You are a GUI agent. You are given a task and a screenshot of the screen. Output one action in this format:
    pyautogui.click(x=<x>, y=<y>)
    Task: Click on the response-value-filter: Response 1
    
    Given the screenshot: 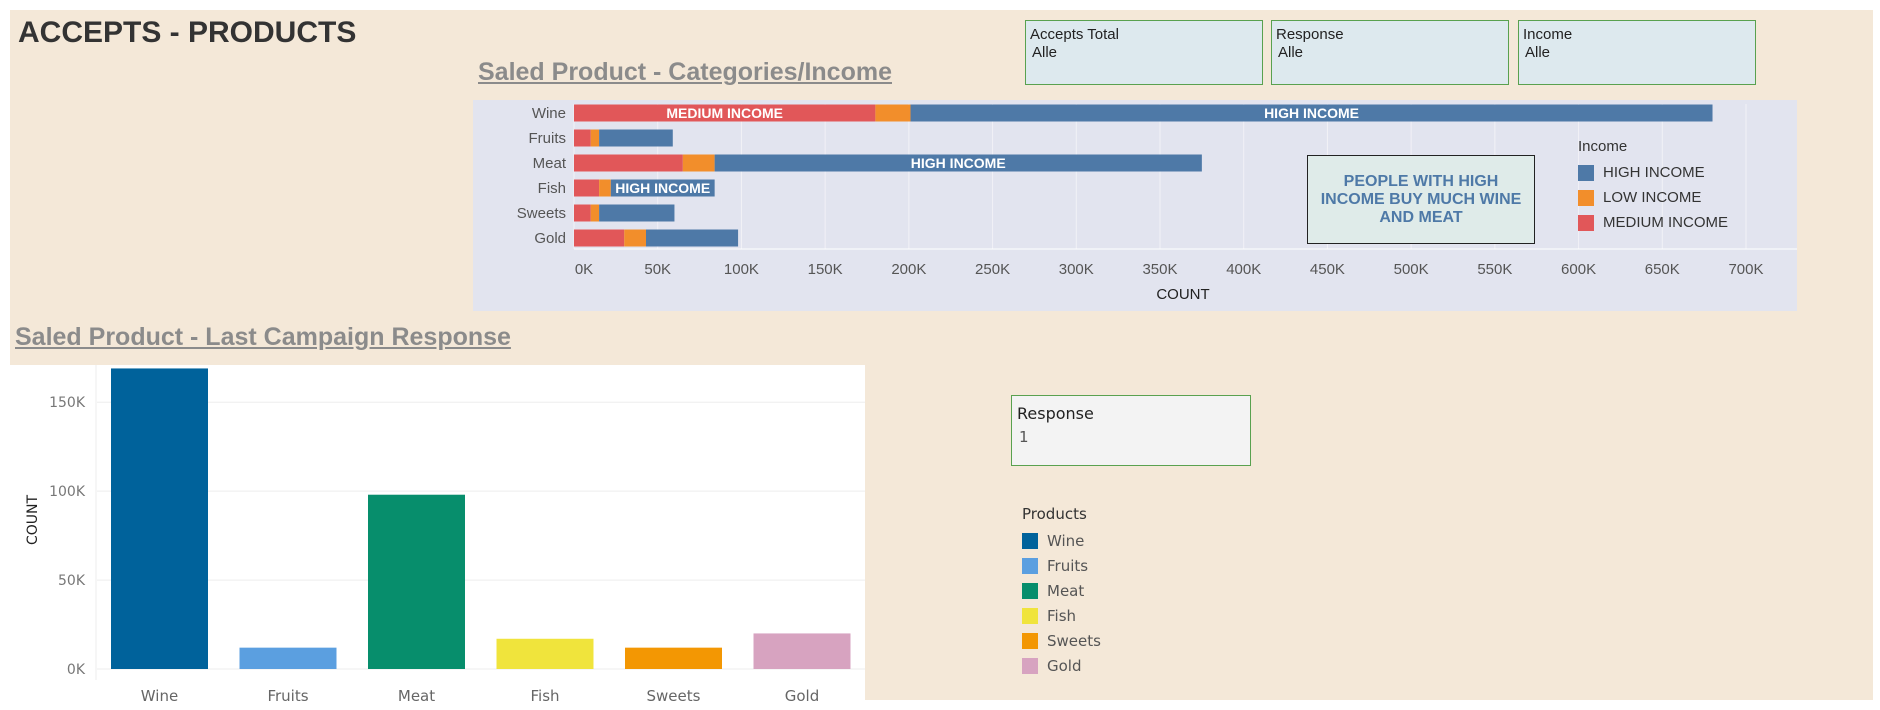 What is the action you would take?
    pyautogui.click(x=1131, y=430)
    